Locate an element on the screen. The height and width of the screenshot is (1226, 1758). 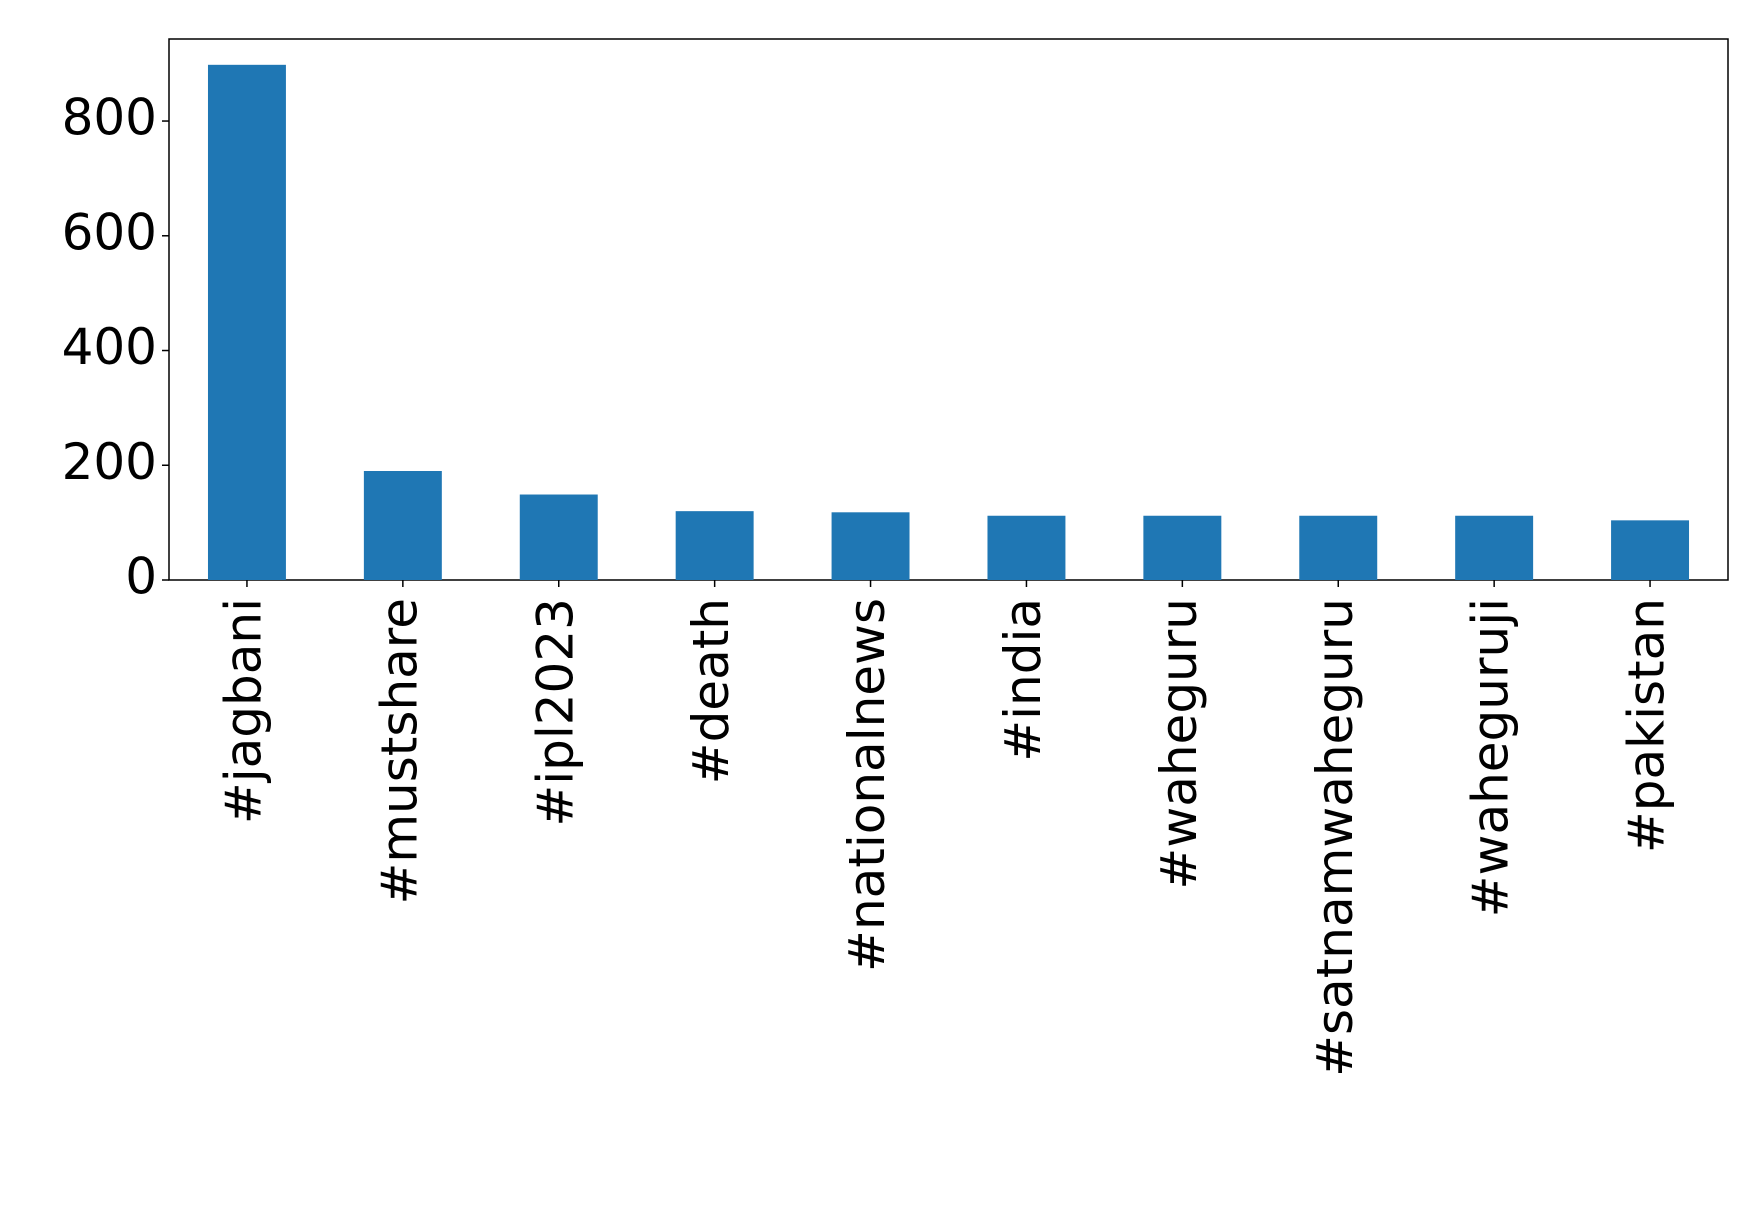
y-tick-label: 600 is located at coordinates (109, 232).